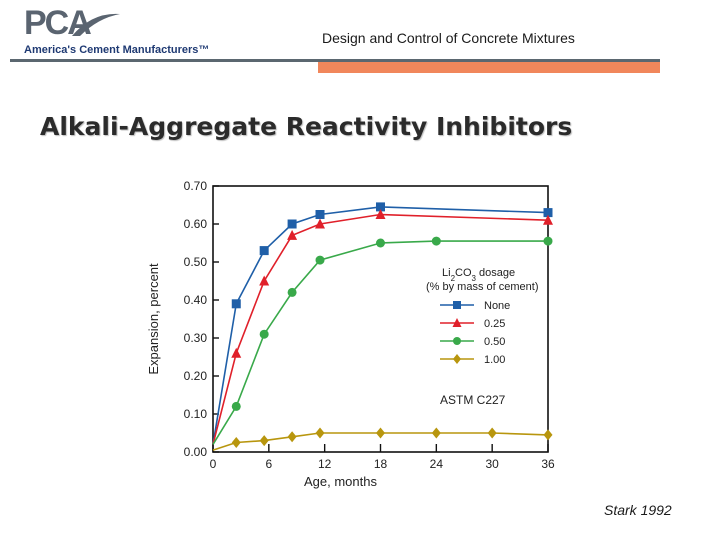 Image resolution: width=720 pixels, height=540 pixels. What do you see at coordinates (482, 287) in the screenshot?
I see `legend-subtitle: (% by mass of cement)` at bounding box center [482, 287].